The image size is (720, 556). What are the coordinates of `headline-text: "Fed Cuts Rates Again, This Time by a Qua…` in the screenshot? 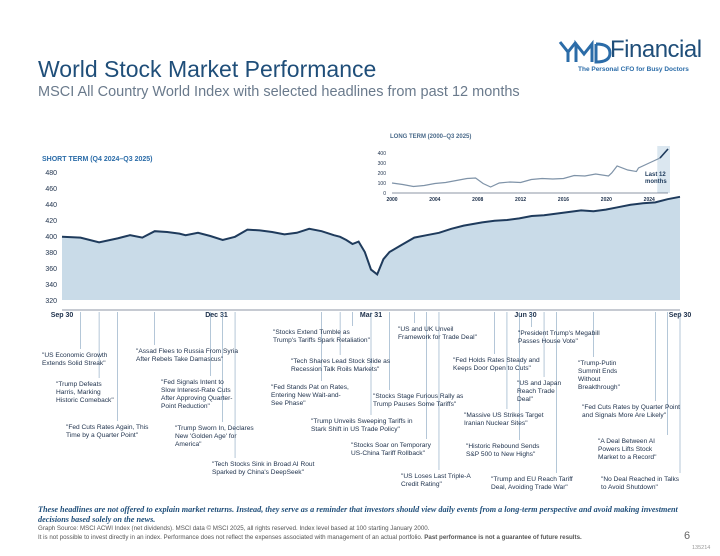 It's located at (107, 431).